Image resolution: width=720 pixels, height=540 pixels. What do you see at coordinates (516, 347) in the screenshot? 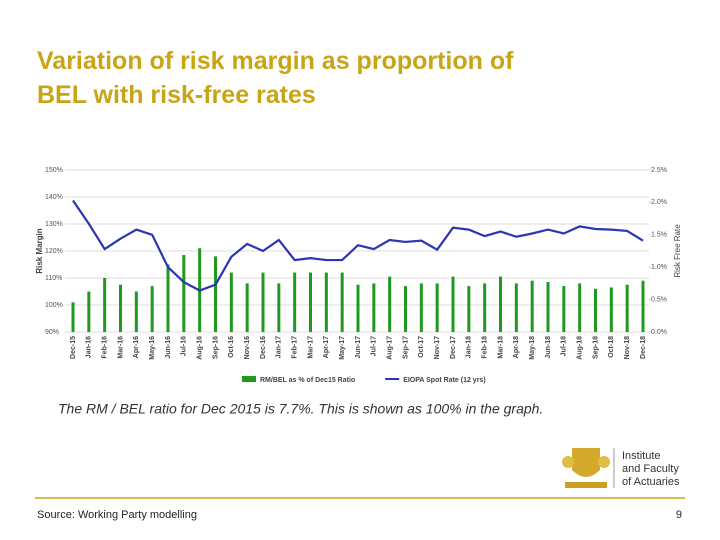
I see `x-tick-label: Apr-18` at bounding box center [516, 347].